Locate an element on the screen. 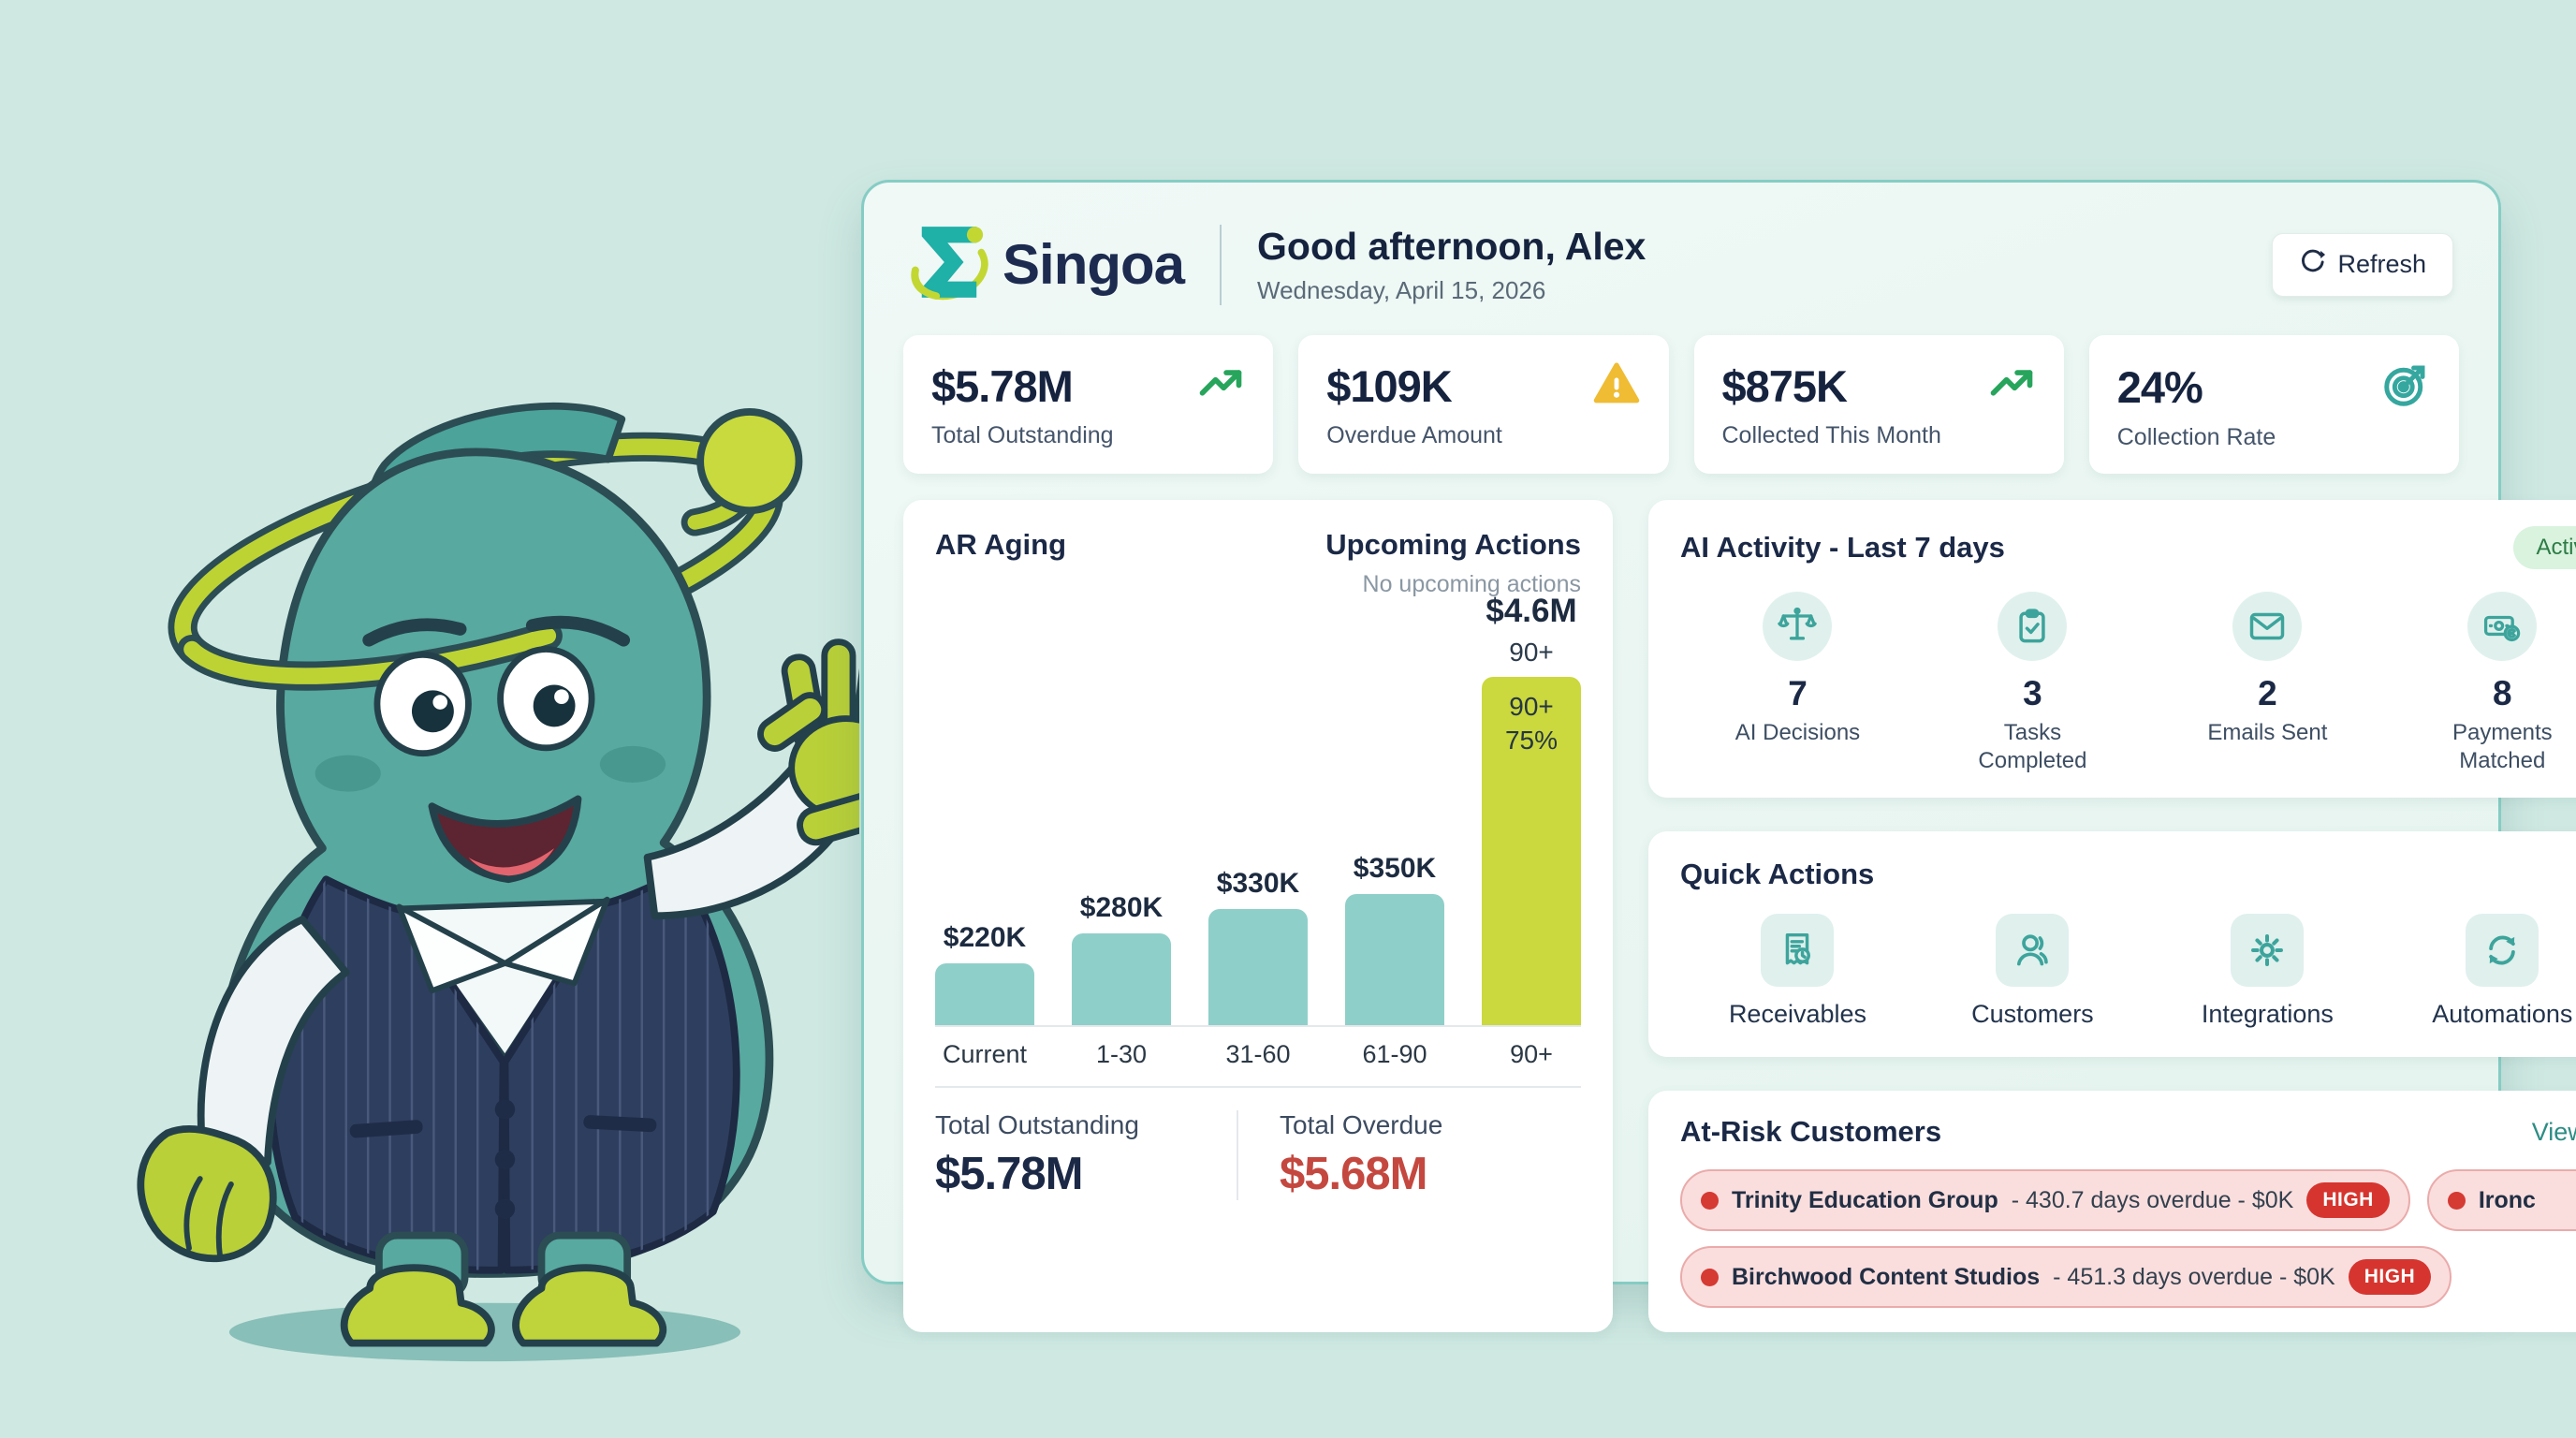  refresh-button: Refresh is located at coordinates (2362, 264).